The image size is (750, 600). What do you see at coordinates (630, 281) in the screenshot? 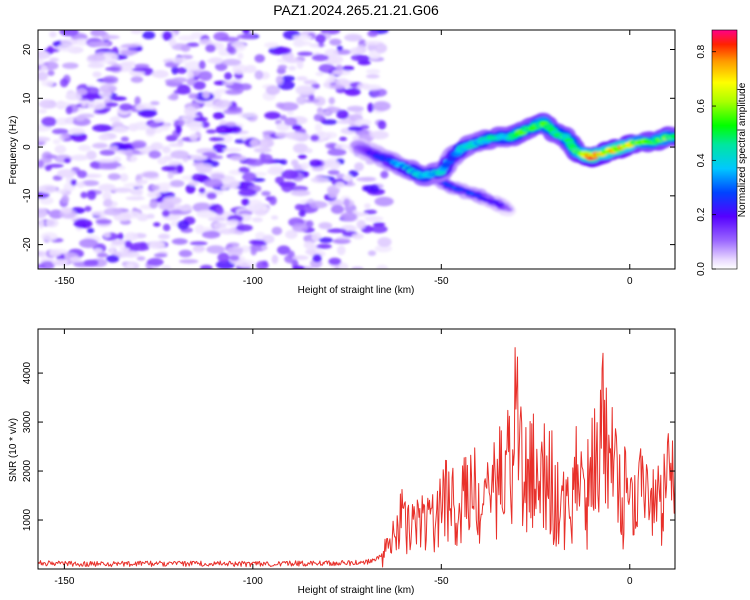
I see `x-tick-label: 0` at bounding box center [630, 281].